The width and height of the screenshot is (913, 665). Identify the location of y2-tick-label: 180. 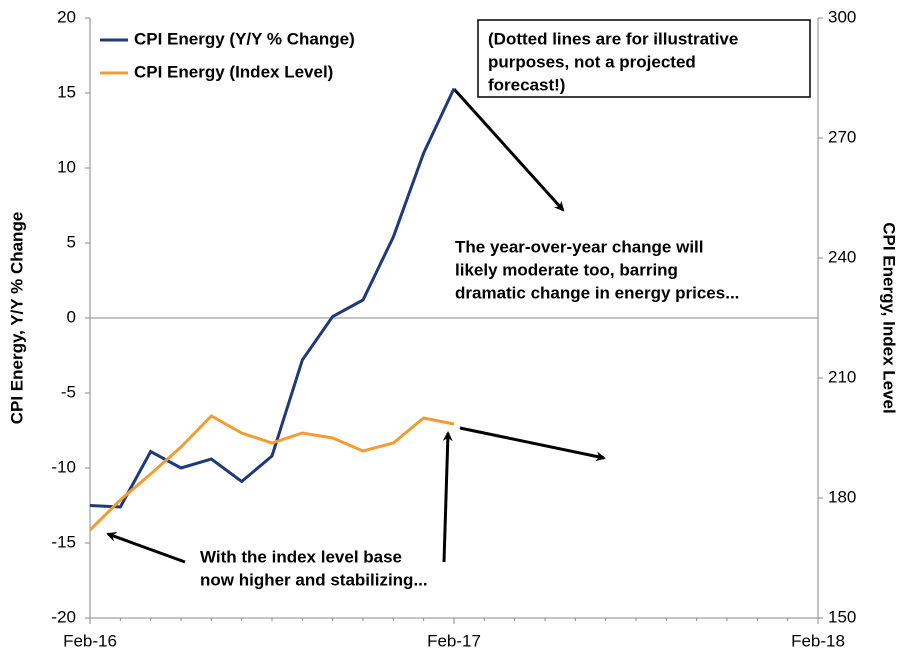
(842, 496).